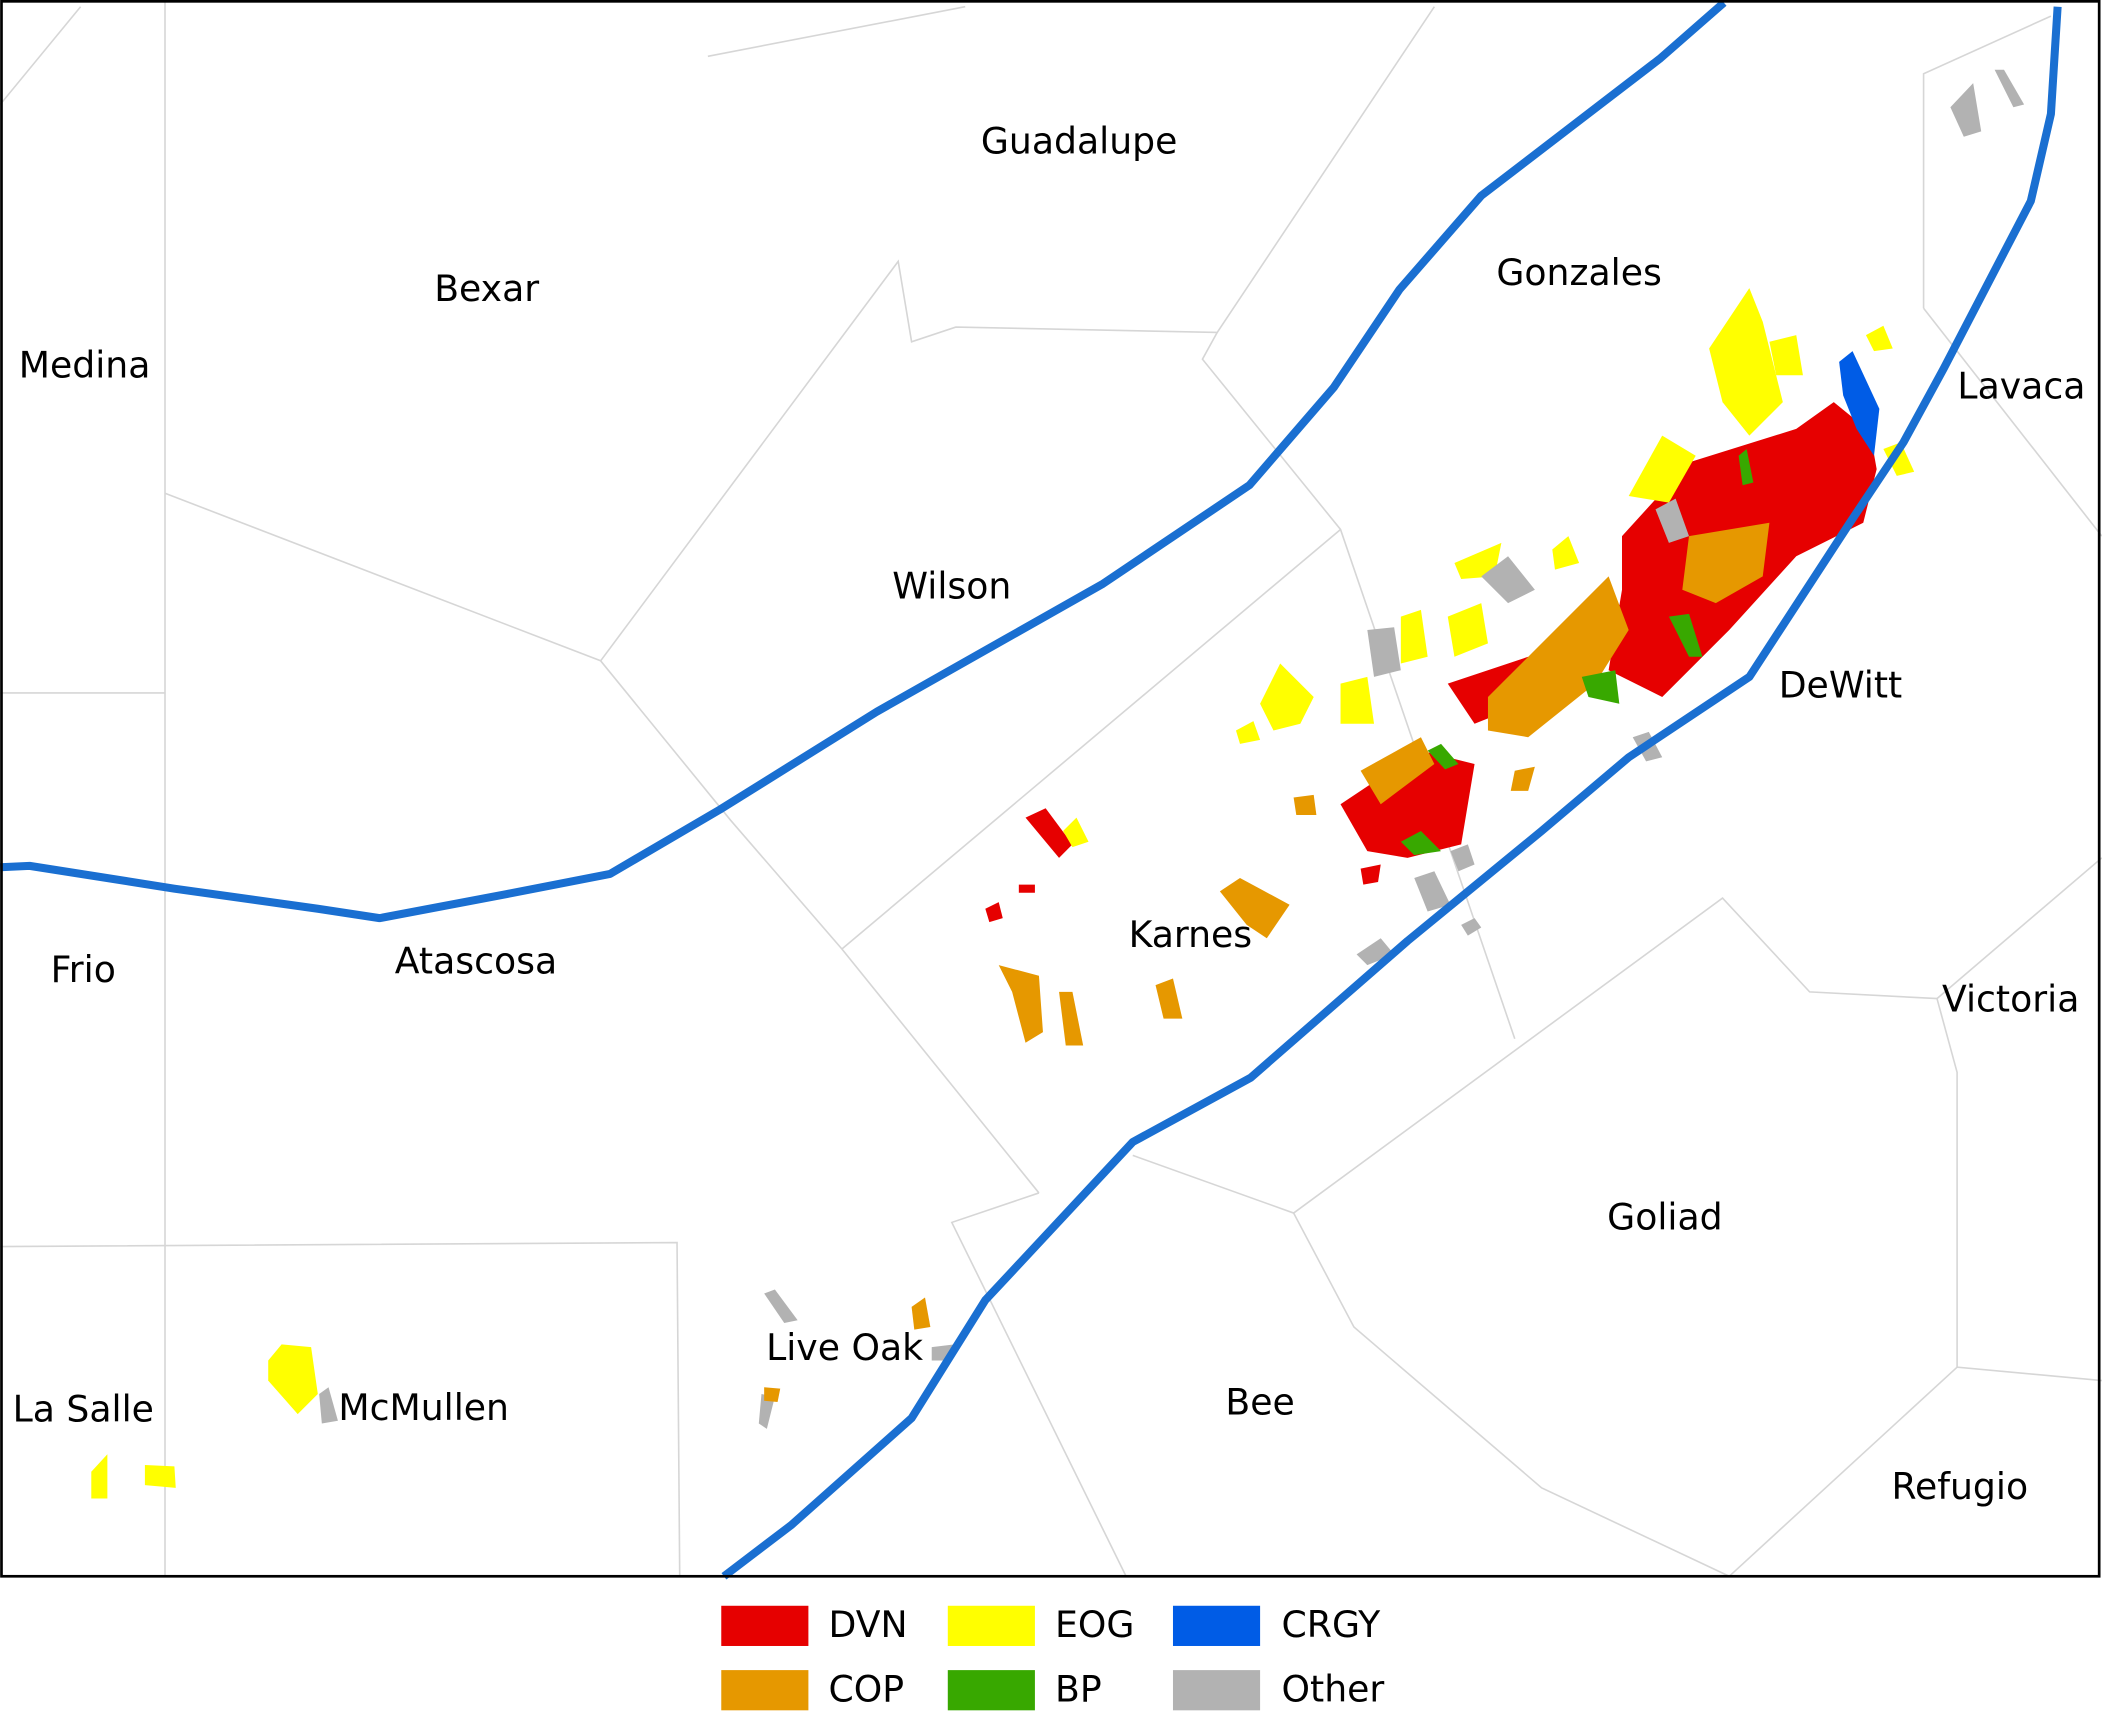 This screenshot has height=1713, width=2102. Describe the element at coordinates (1333, 1689) in the screenshot. I see `legend-label: Other` at that location.